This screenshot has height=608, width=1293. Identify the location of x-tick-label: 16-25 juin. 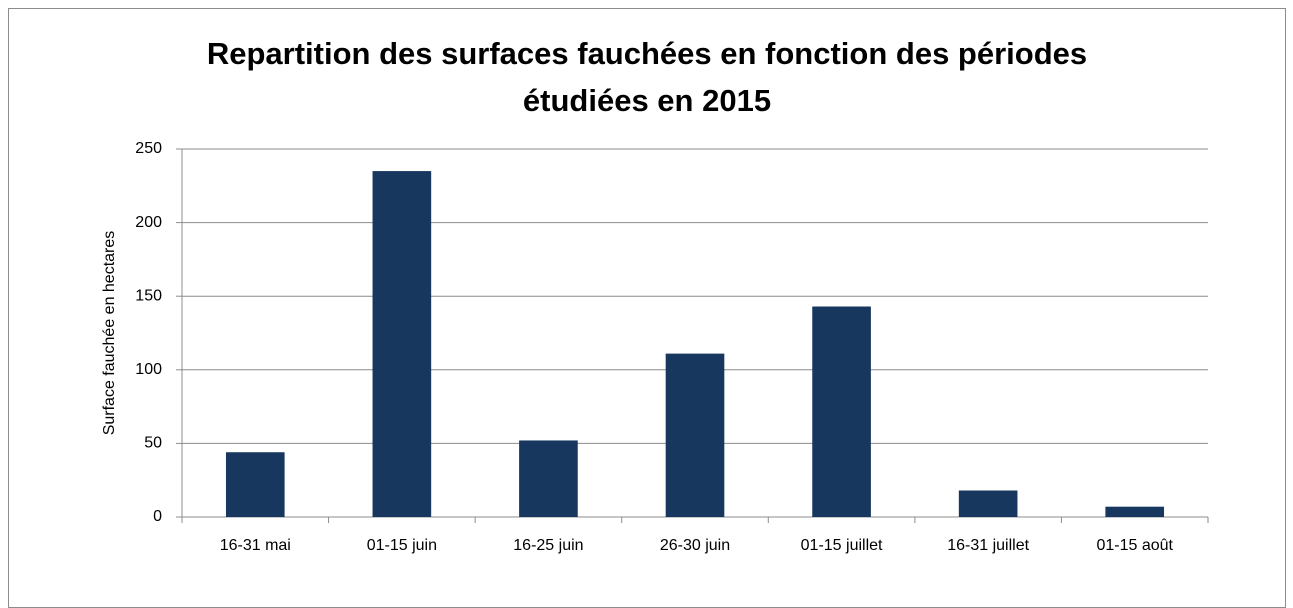
(548, 545).